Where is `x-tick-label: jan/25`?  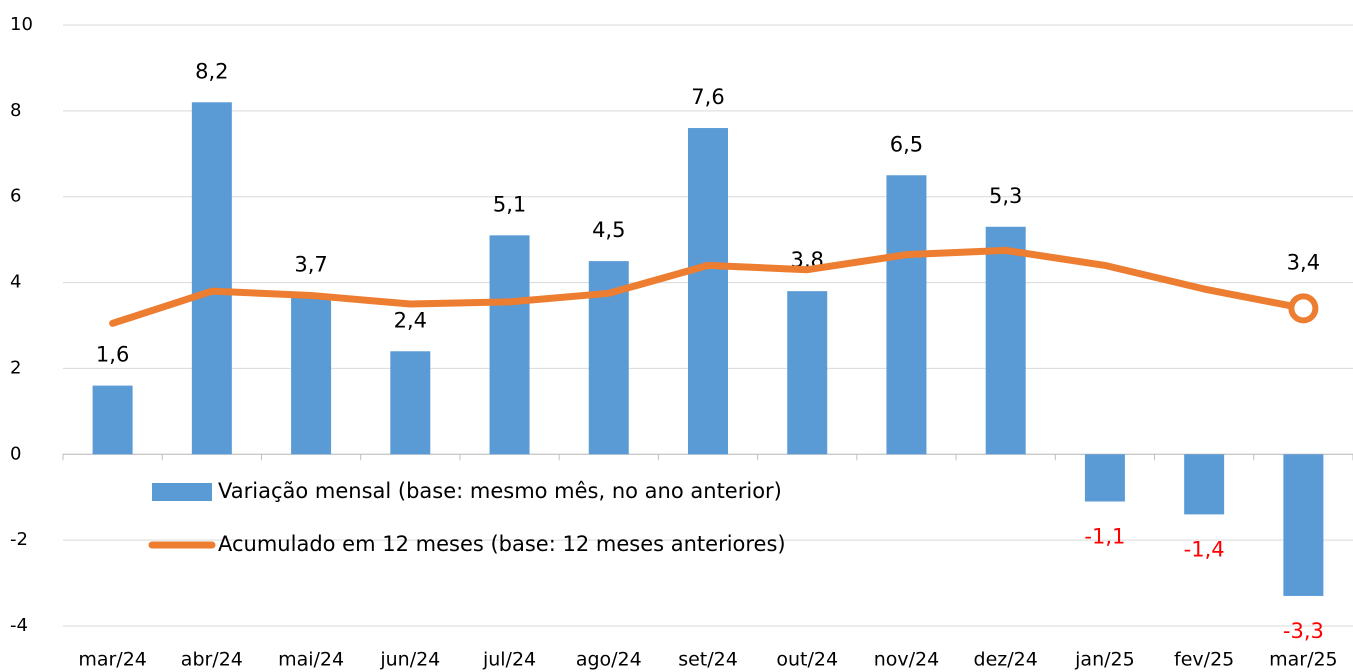
x-tick-label: jan/25 is located at coordinates (1104, 660).